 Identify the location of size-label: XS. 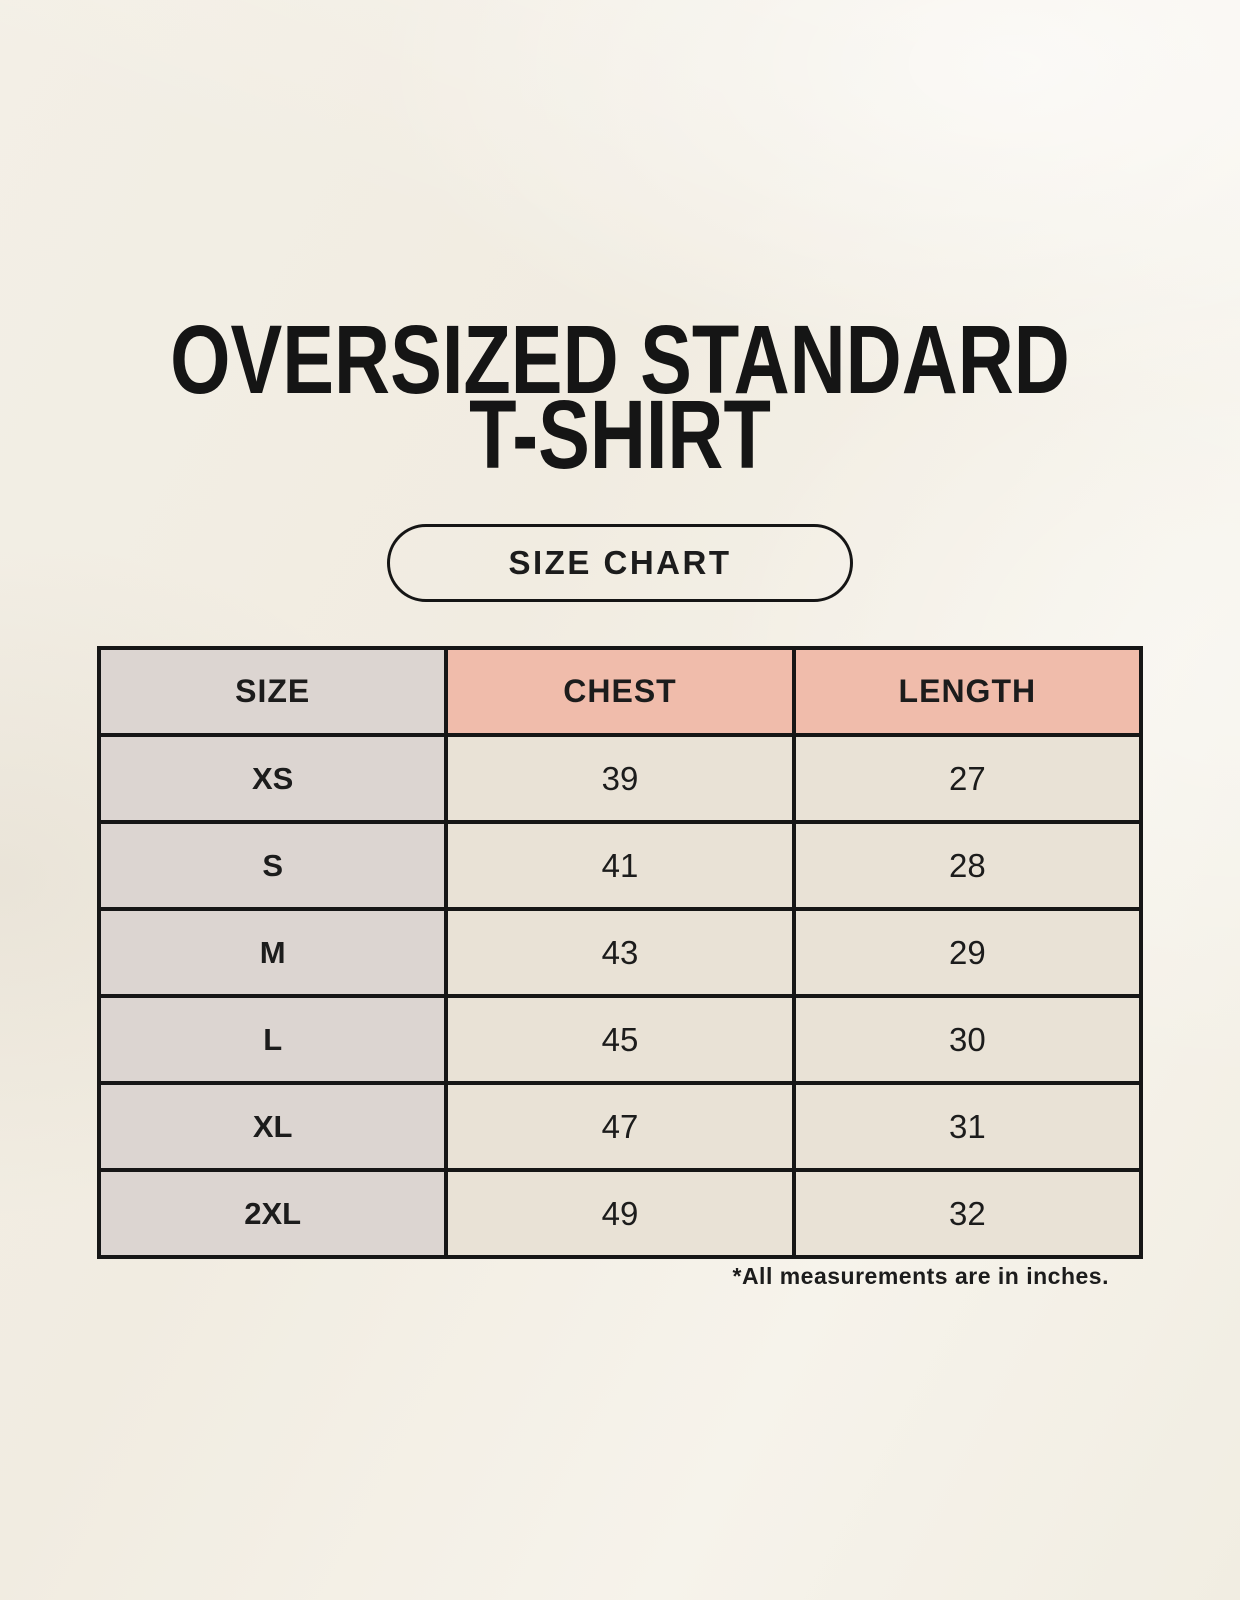
(272, 778).